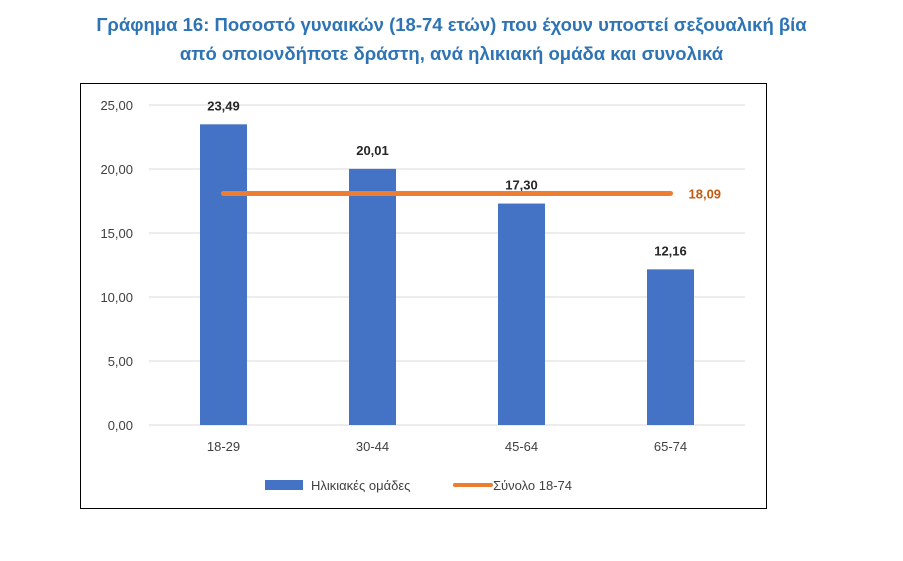 The image size is (903, 561). What do you see at coordinates (116, 297) in the screenshot?
I see `y-tick-label: 10,00` at bounding box center [116, 297].